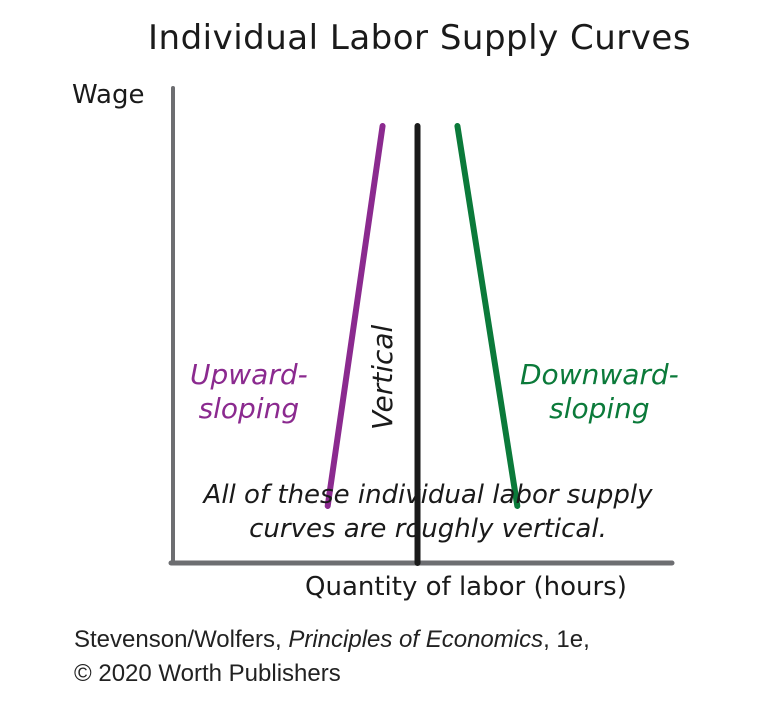 This screenshot has height=704, width=775. I want to click on credit-authors: Stevenson/Wolfers,, so click(181, 639).